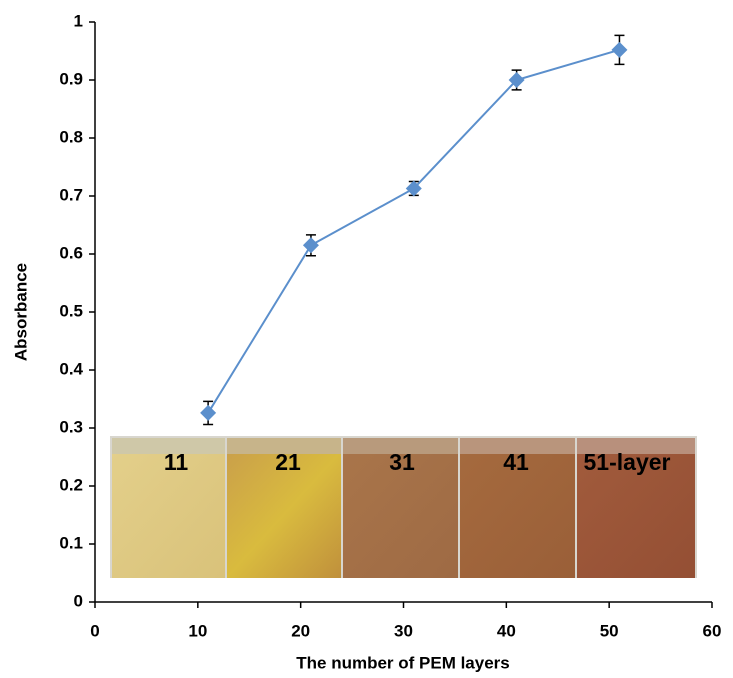  What do you see at coordinates (71, 194) in the screenshot?
I see `y-tick-label: 0.7` at bounding box center [71, 194].